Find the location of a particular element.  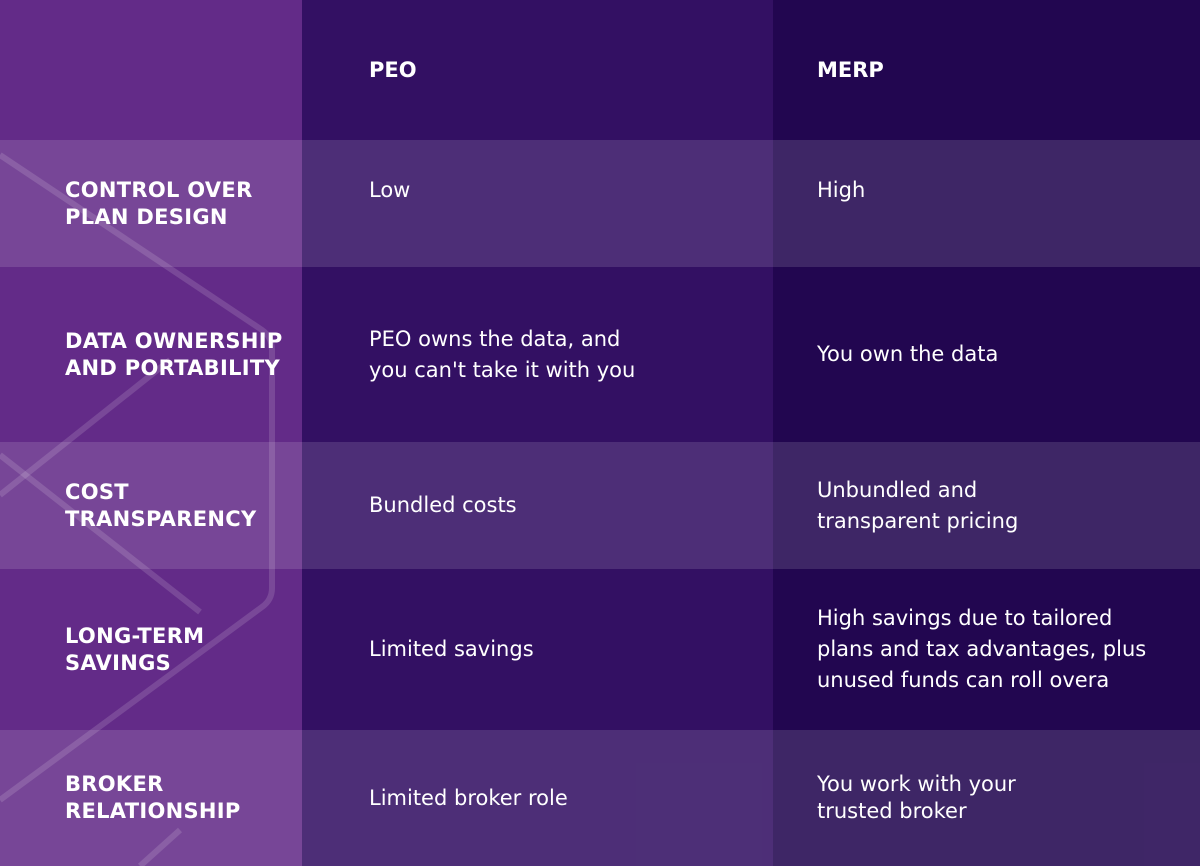

row-label: COST TRANSPARENCY is located at coordinates (161, 505).